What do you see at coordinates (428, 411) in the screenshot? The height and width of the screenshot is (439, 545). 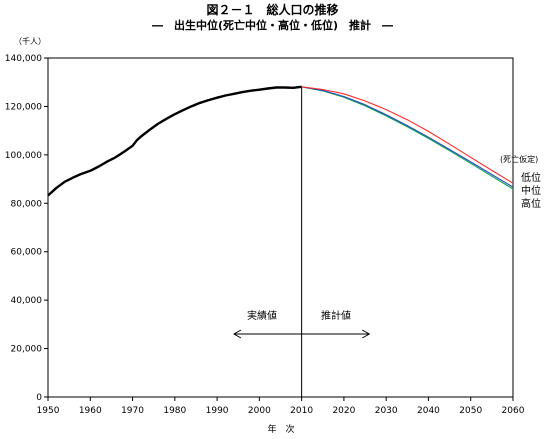 I see `x-tick-label: 2040` at bounding box center [428, 411].